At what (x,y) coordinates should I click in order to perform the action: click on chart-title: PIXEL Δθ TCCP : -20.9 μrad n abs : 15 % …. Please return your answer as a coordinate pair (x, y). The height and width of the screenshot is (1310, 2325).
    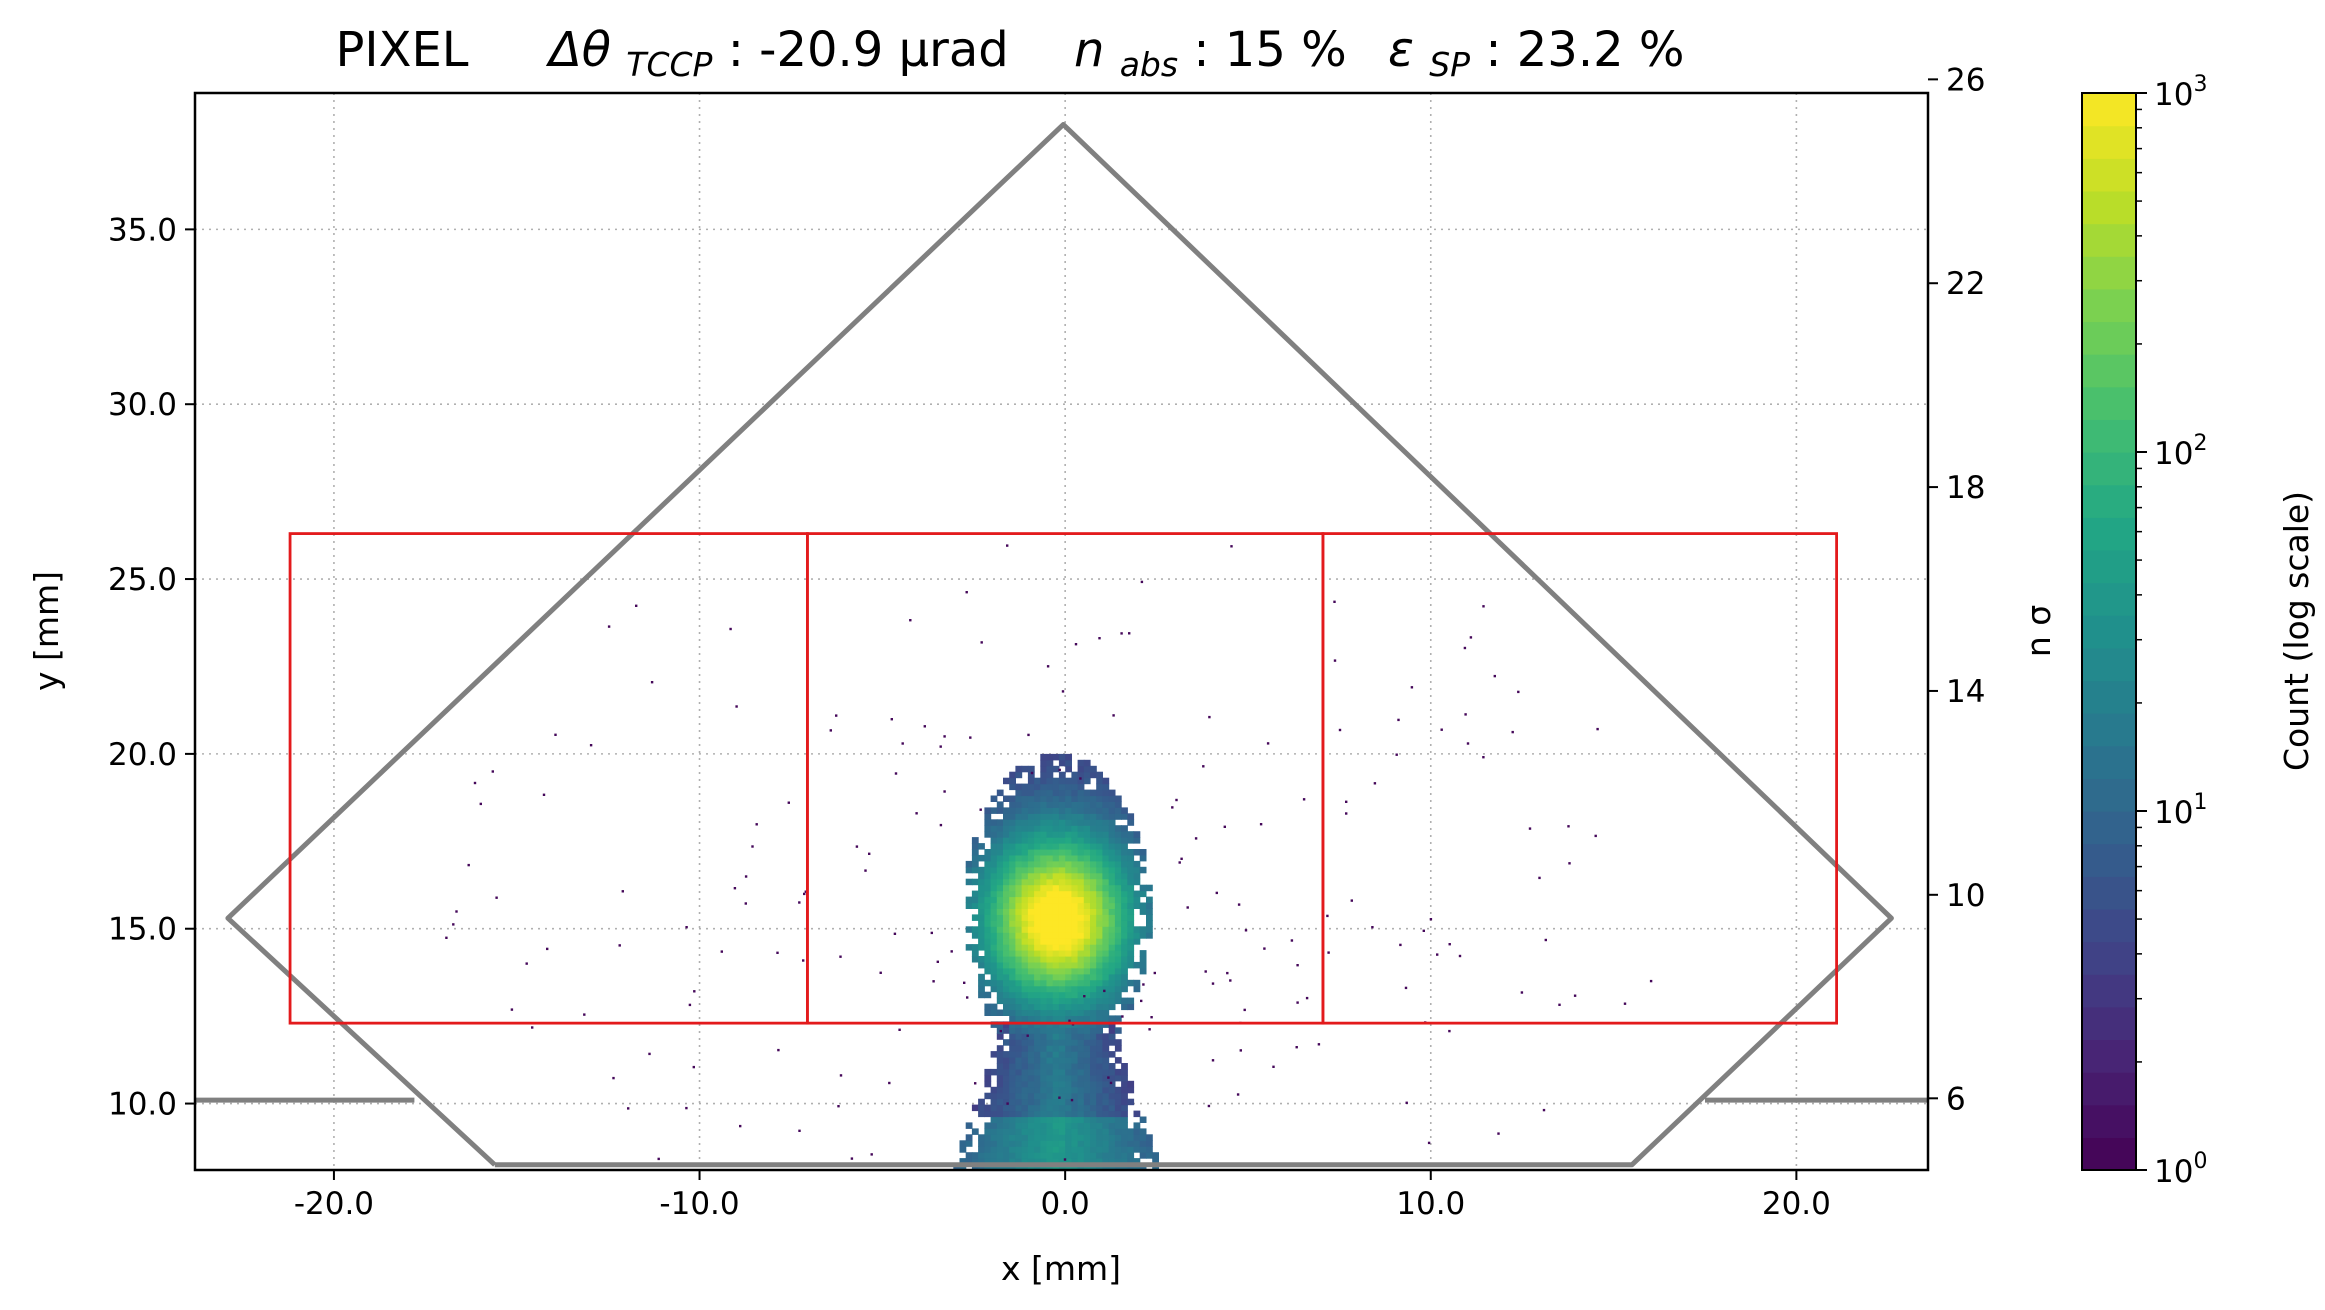
    Looking at the image, I should click on (1009, 55).